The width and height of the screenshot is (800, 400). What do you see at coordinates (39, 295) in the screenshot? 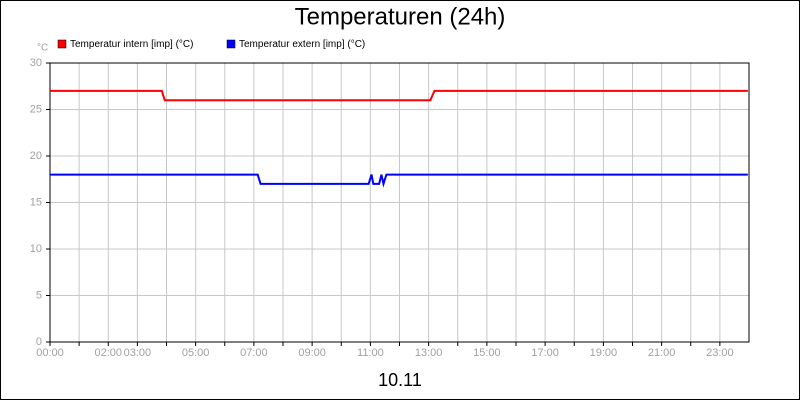
I see `y-tick-label: 5` at bounding box center [39, 295].